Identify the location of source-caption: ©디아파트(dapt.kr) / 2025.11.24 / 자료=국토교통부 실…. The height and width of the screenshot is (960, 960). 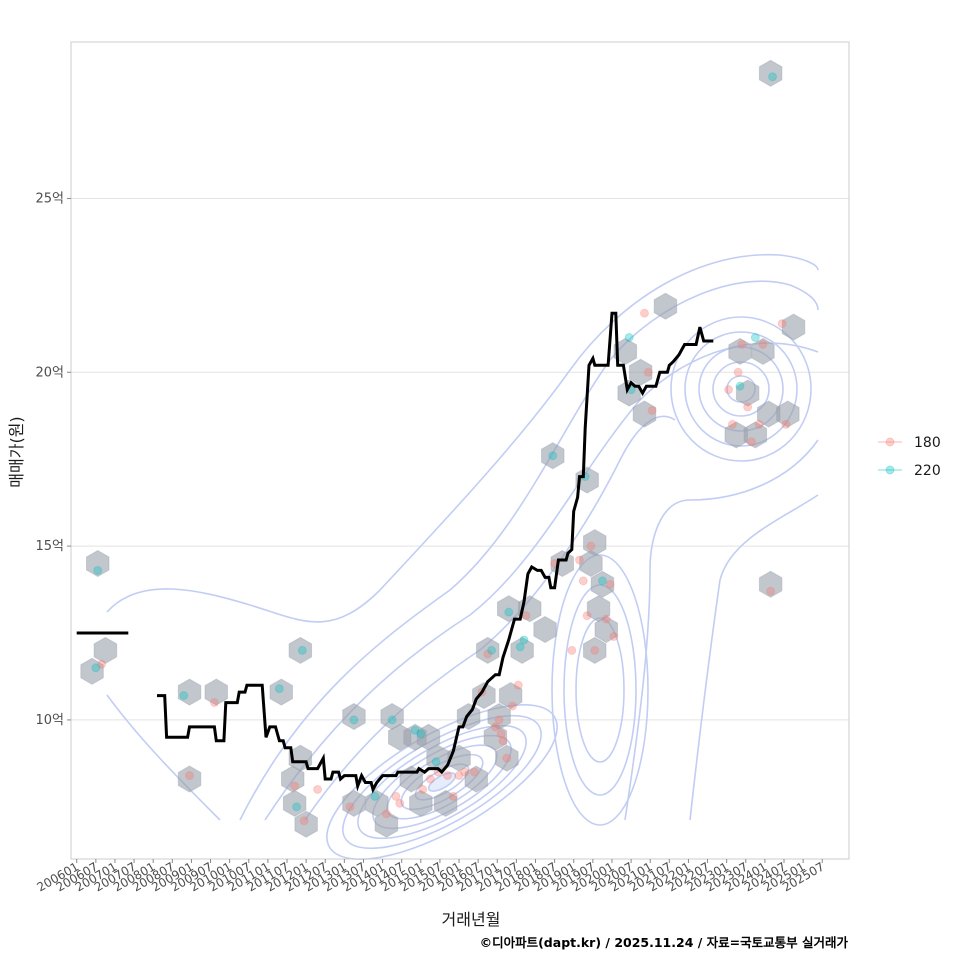
(664, 942).